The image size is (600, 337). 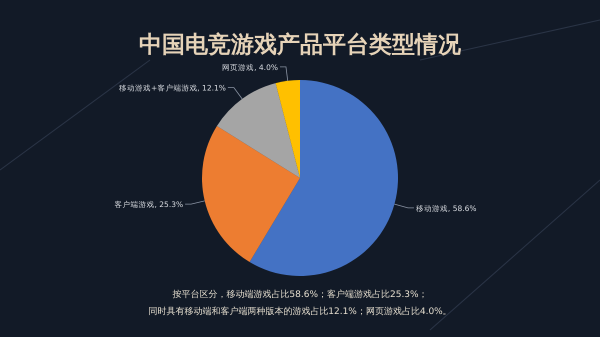 I want to click on text: 按平台区分，移动端游戏占比58.6%；客户端游戏占比25.3%；, so click(x=300, y=294).